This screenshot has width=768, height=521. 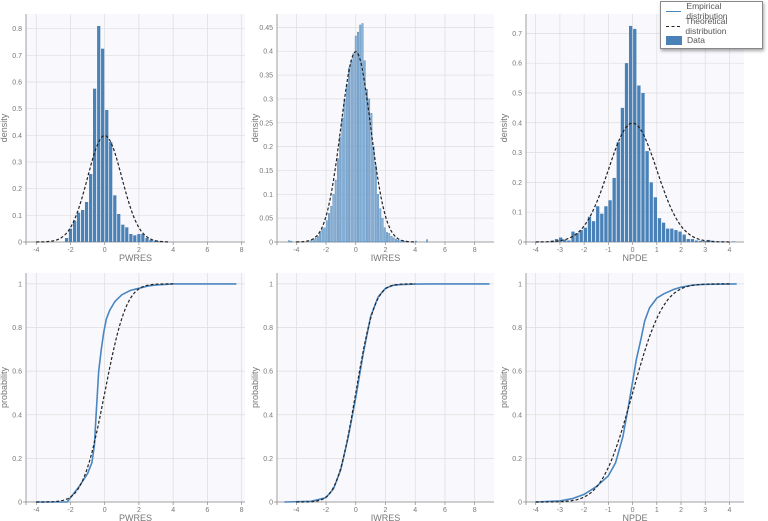 I want to click on x-tick-label: 8, so click(x=475, y=510).